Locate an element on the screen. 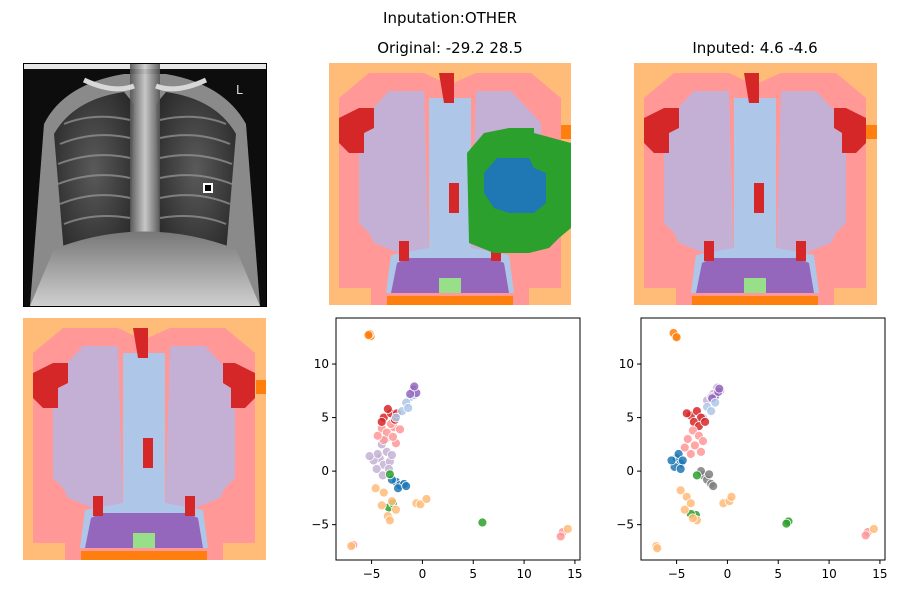 The width and height of the screenshot is (900, 600). xray-panel: L is located at coordinates (145, 185).